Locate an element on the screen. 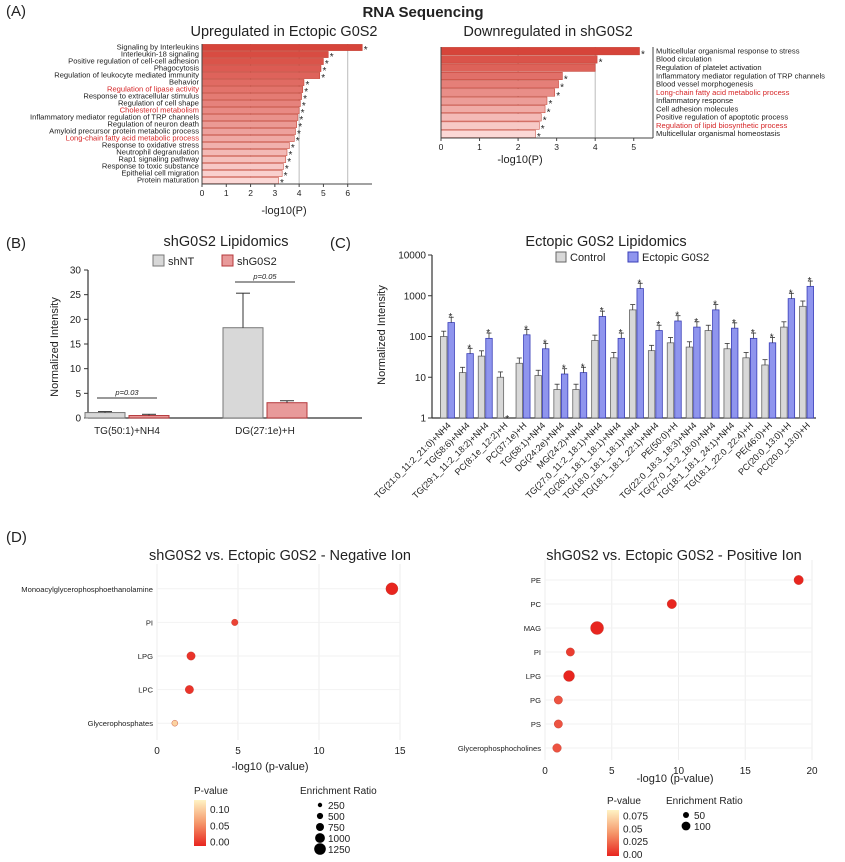  category-label: Regulation of lipid biosynthetic process is located at coordinates (721, 125).